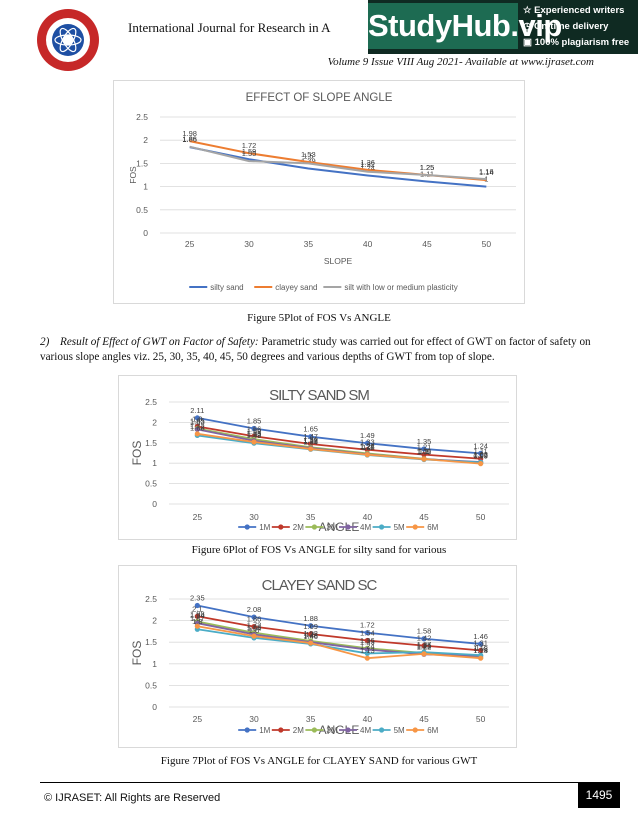  I want to click on badge-icon: ▣, so click(529, 42).